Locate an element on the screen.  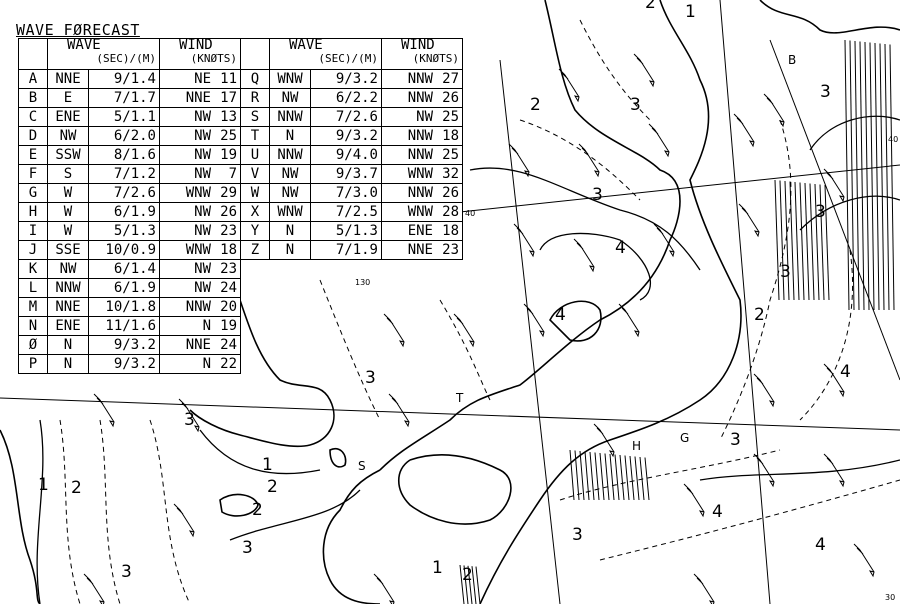
wind-direction: NNE is located at coordinates (198, 98).